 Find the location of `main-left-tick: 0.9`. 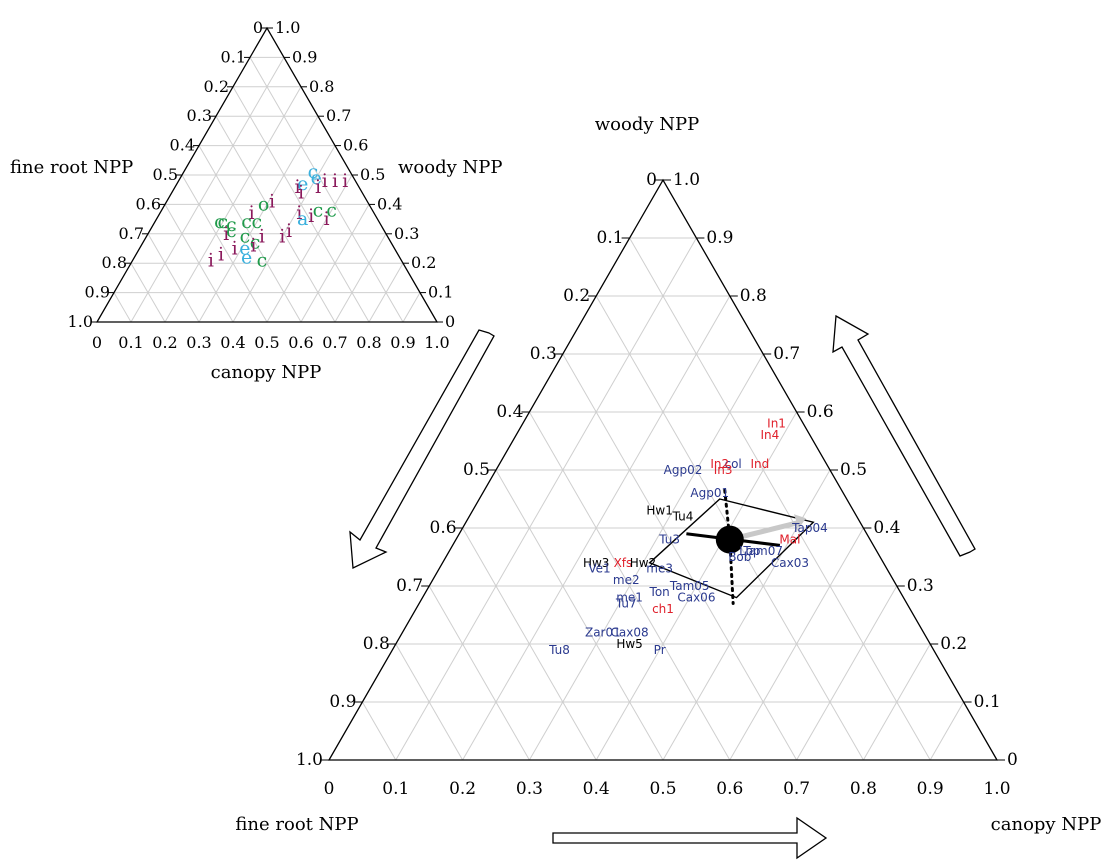

main-left-tick: 0.9 is located at coordinates (342, 702).